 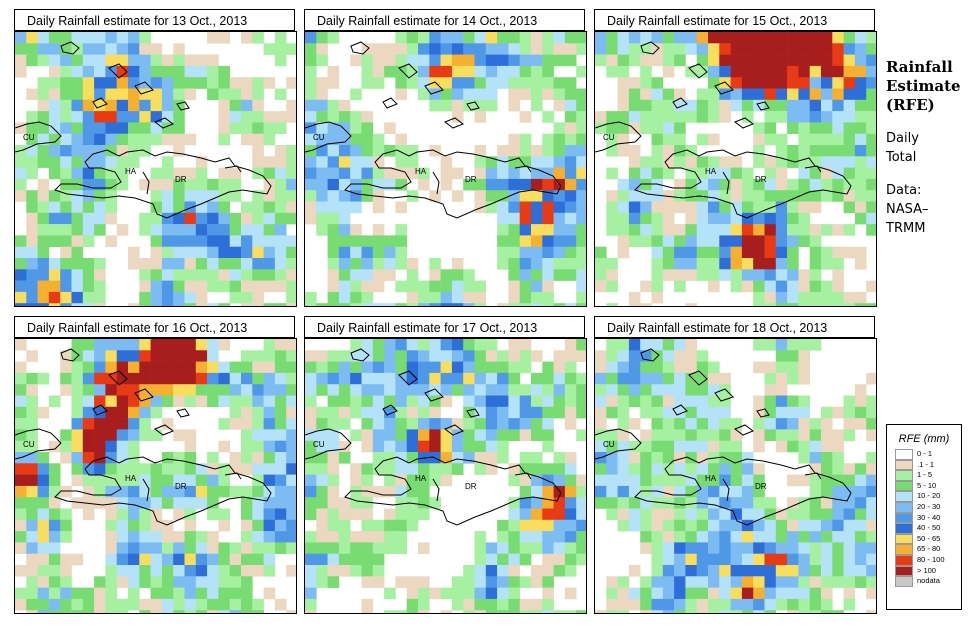 I want to click on legend-item: .1 - 1, so click(x=928, y=465).